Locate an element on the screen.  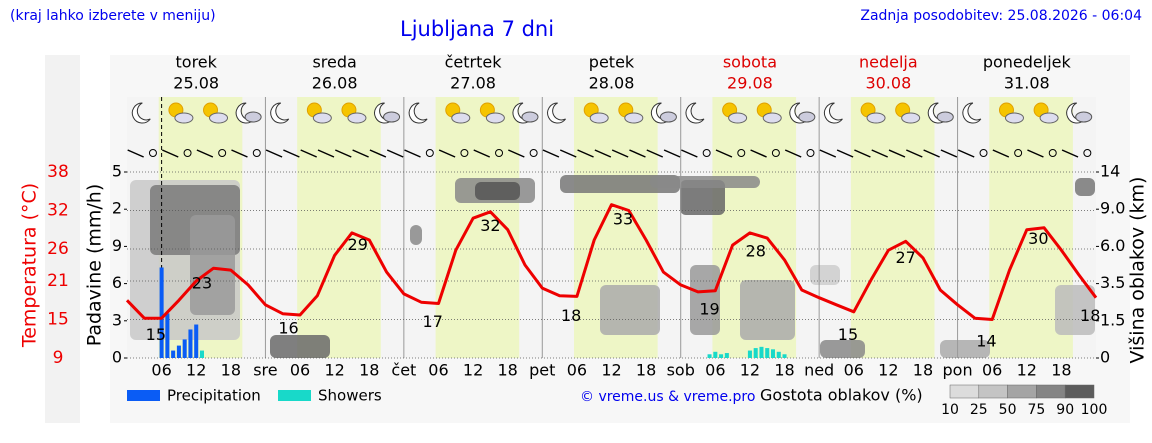
credit: © vreme.us & vreme.pro is located at coordinates (667, 397).